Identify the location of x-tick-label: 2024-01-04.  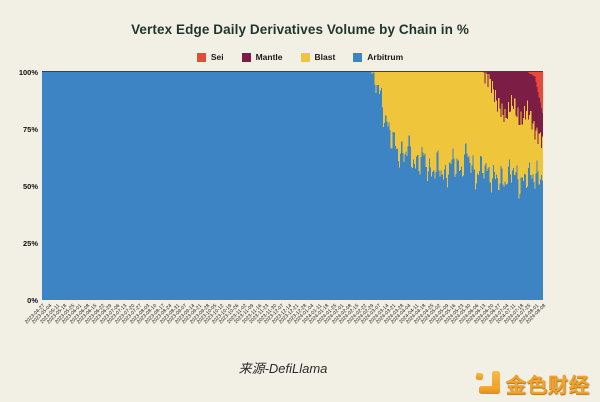
(304, 314).